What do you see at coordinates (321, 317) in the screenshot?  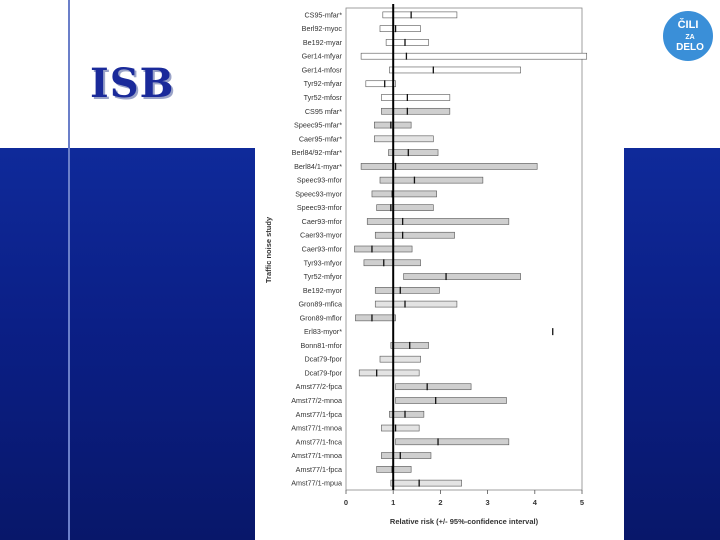 I see `row-label: Gron89-mflor` at bounding box center [321, 317].